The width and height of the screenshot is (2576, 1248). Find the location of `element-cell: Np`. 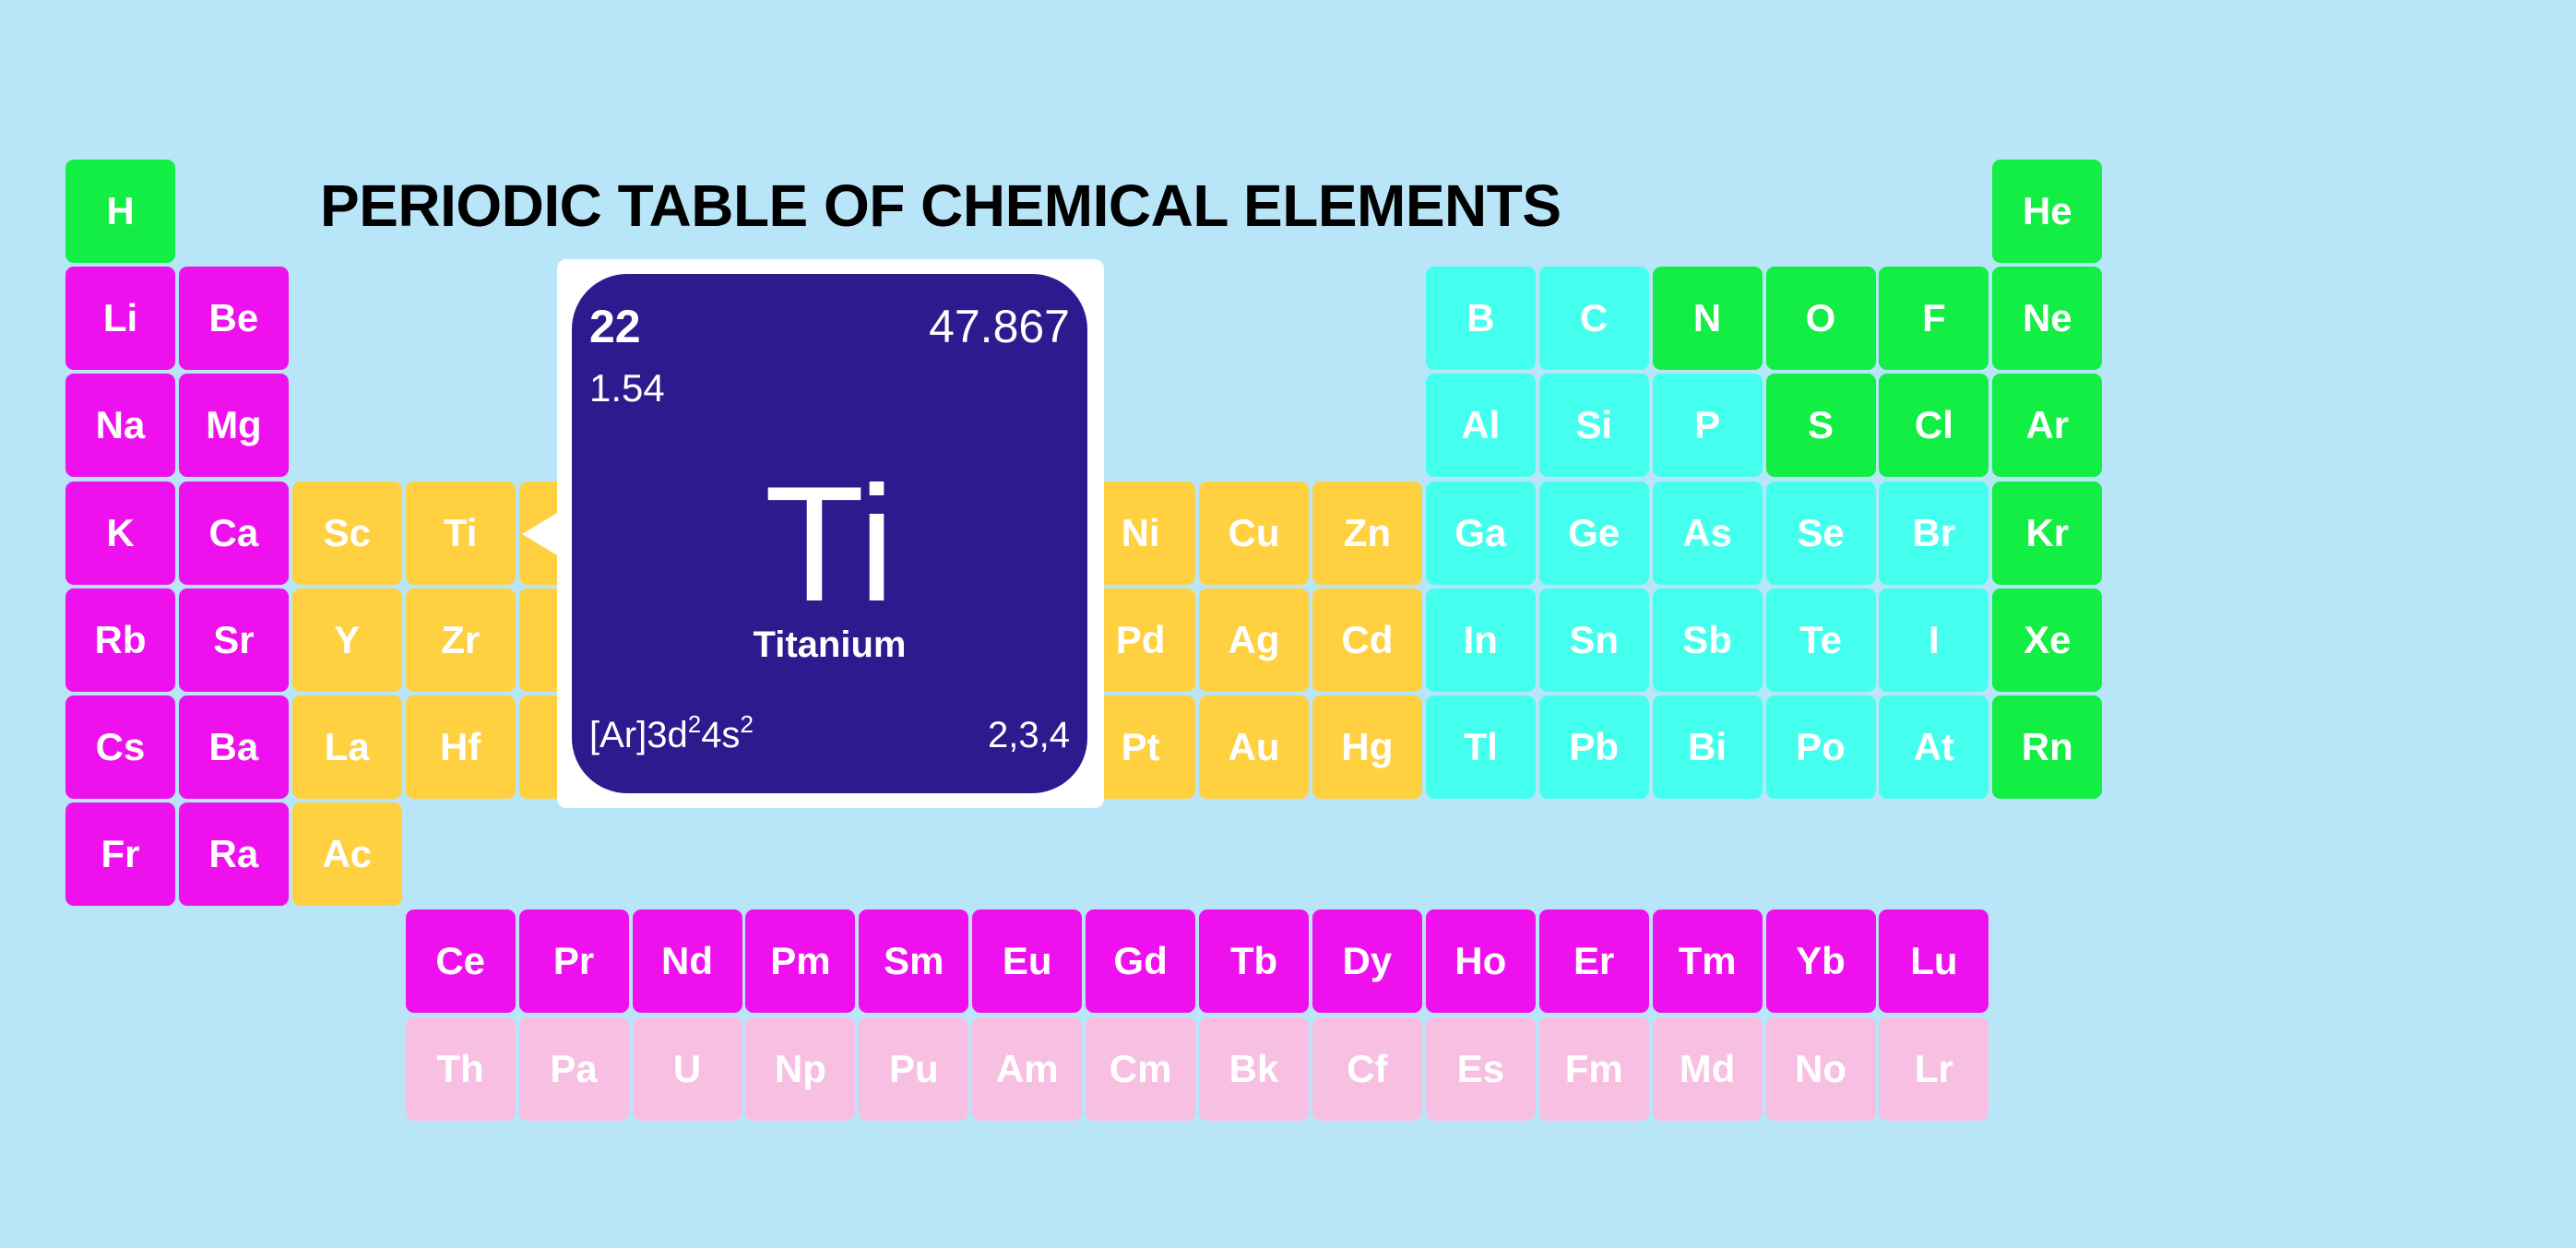

element-cell: Np is located at coordinates (801, 1068).